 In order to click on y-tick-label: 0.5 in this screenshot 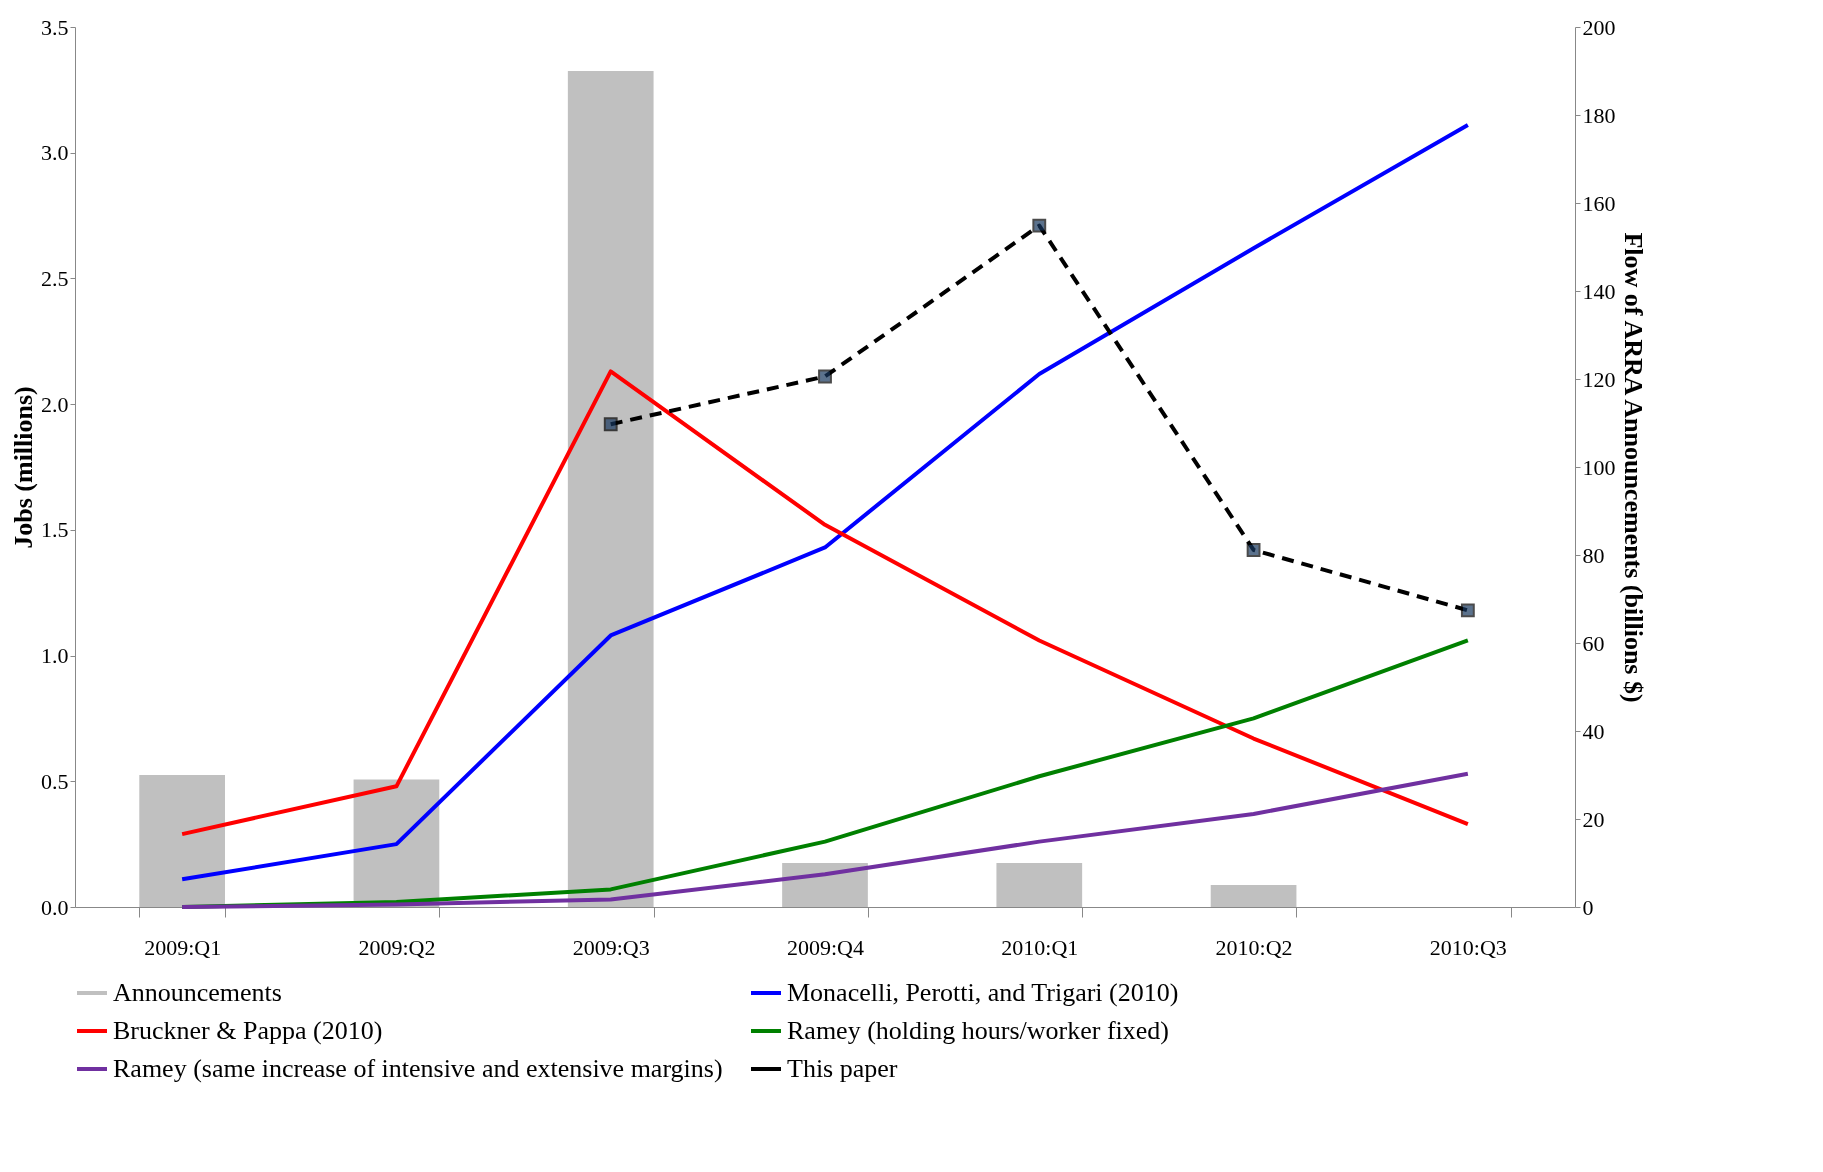, I will do `click(55, 781)`.